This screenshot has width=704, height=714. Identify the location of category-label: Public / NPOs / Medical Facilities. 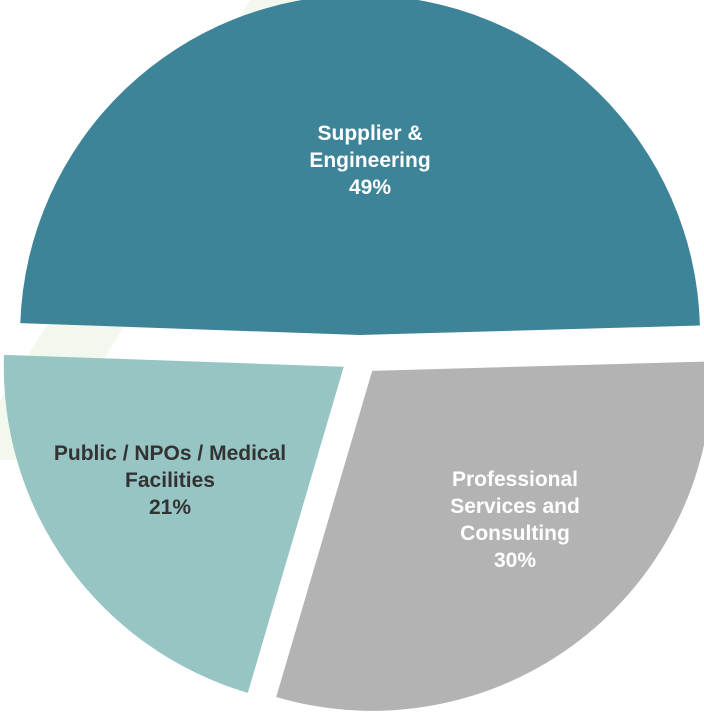
(170, 466).